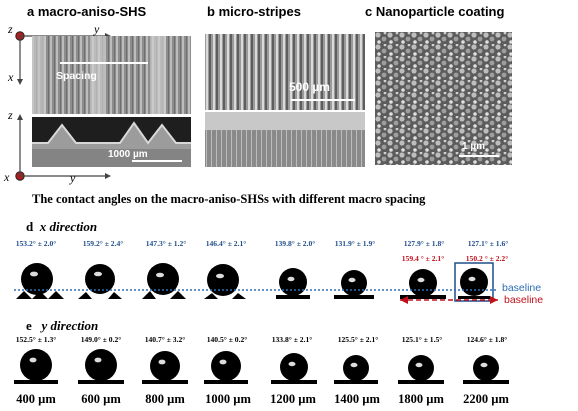  I want to click on axis-y-bottom: y, so click(73, 178).